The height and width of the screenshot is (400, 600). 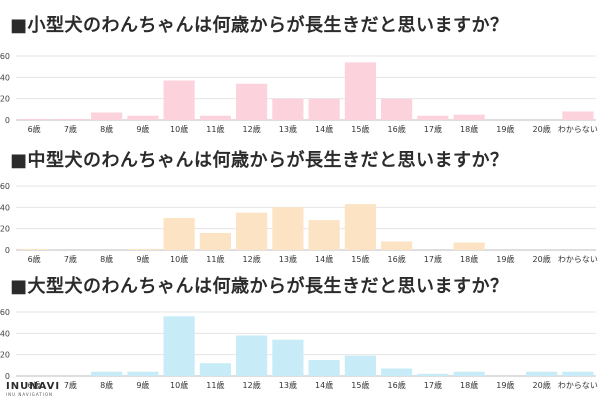 What do you see at coordinates (259, 25) in the screenshot?
I see `chart-title-small-dogs: ■小型犬のわんちゃんは何歳からが長生きだと思いますか？` at bounding box center [259, 25].